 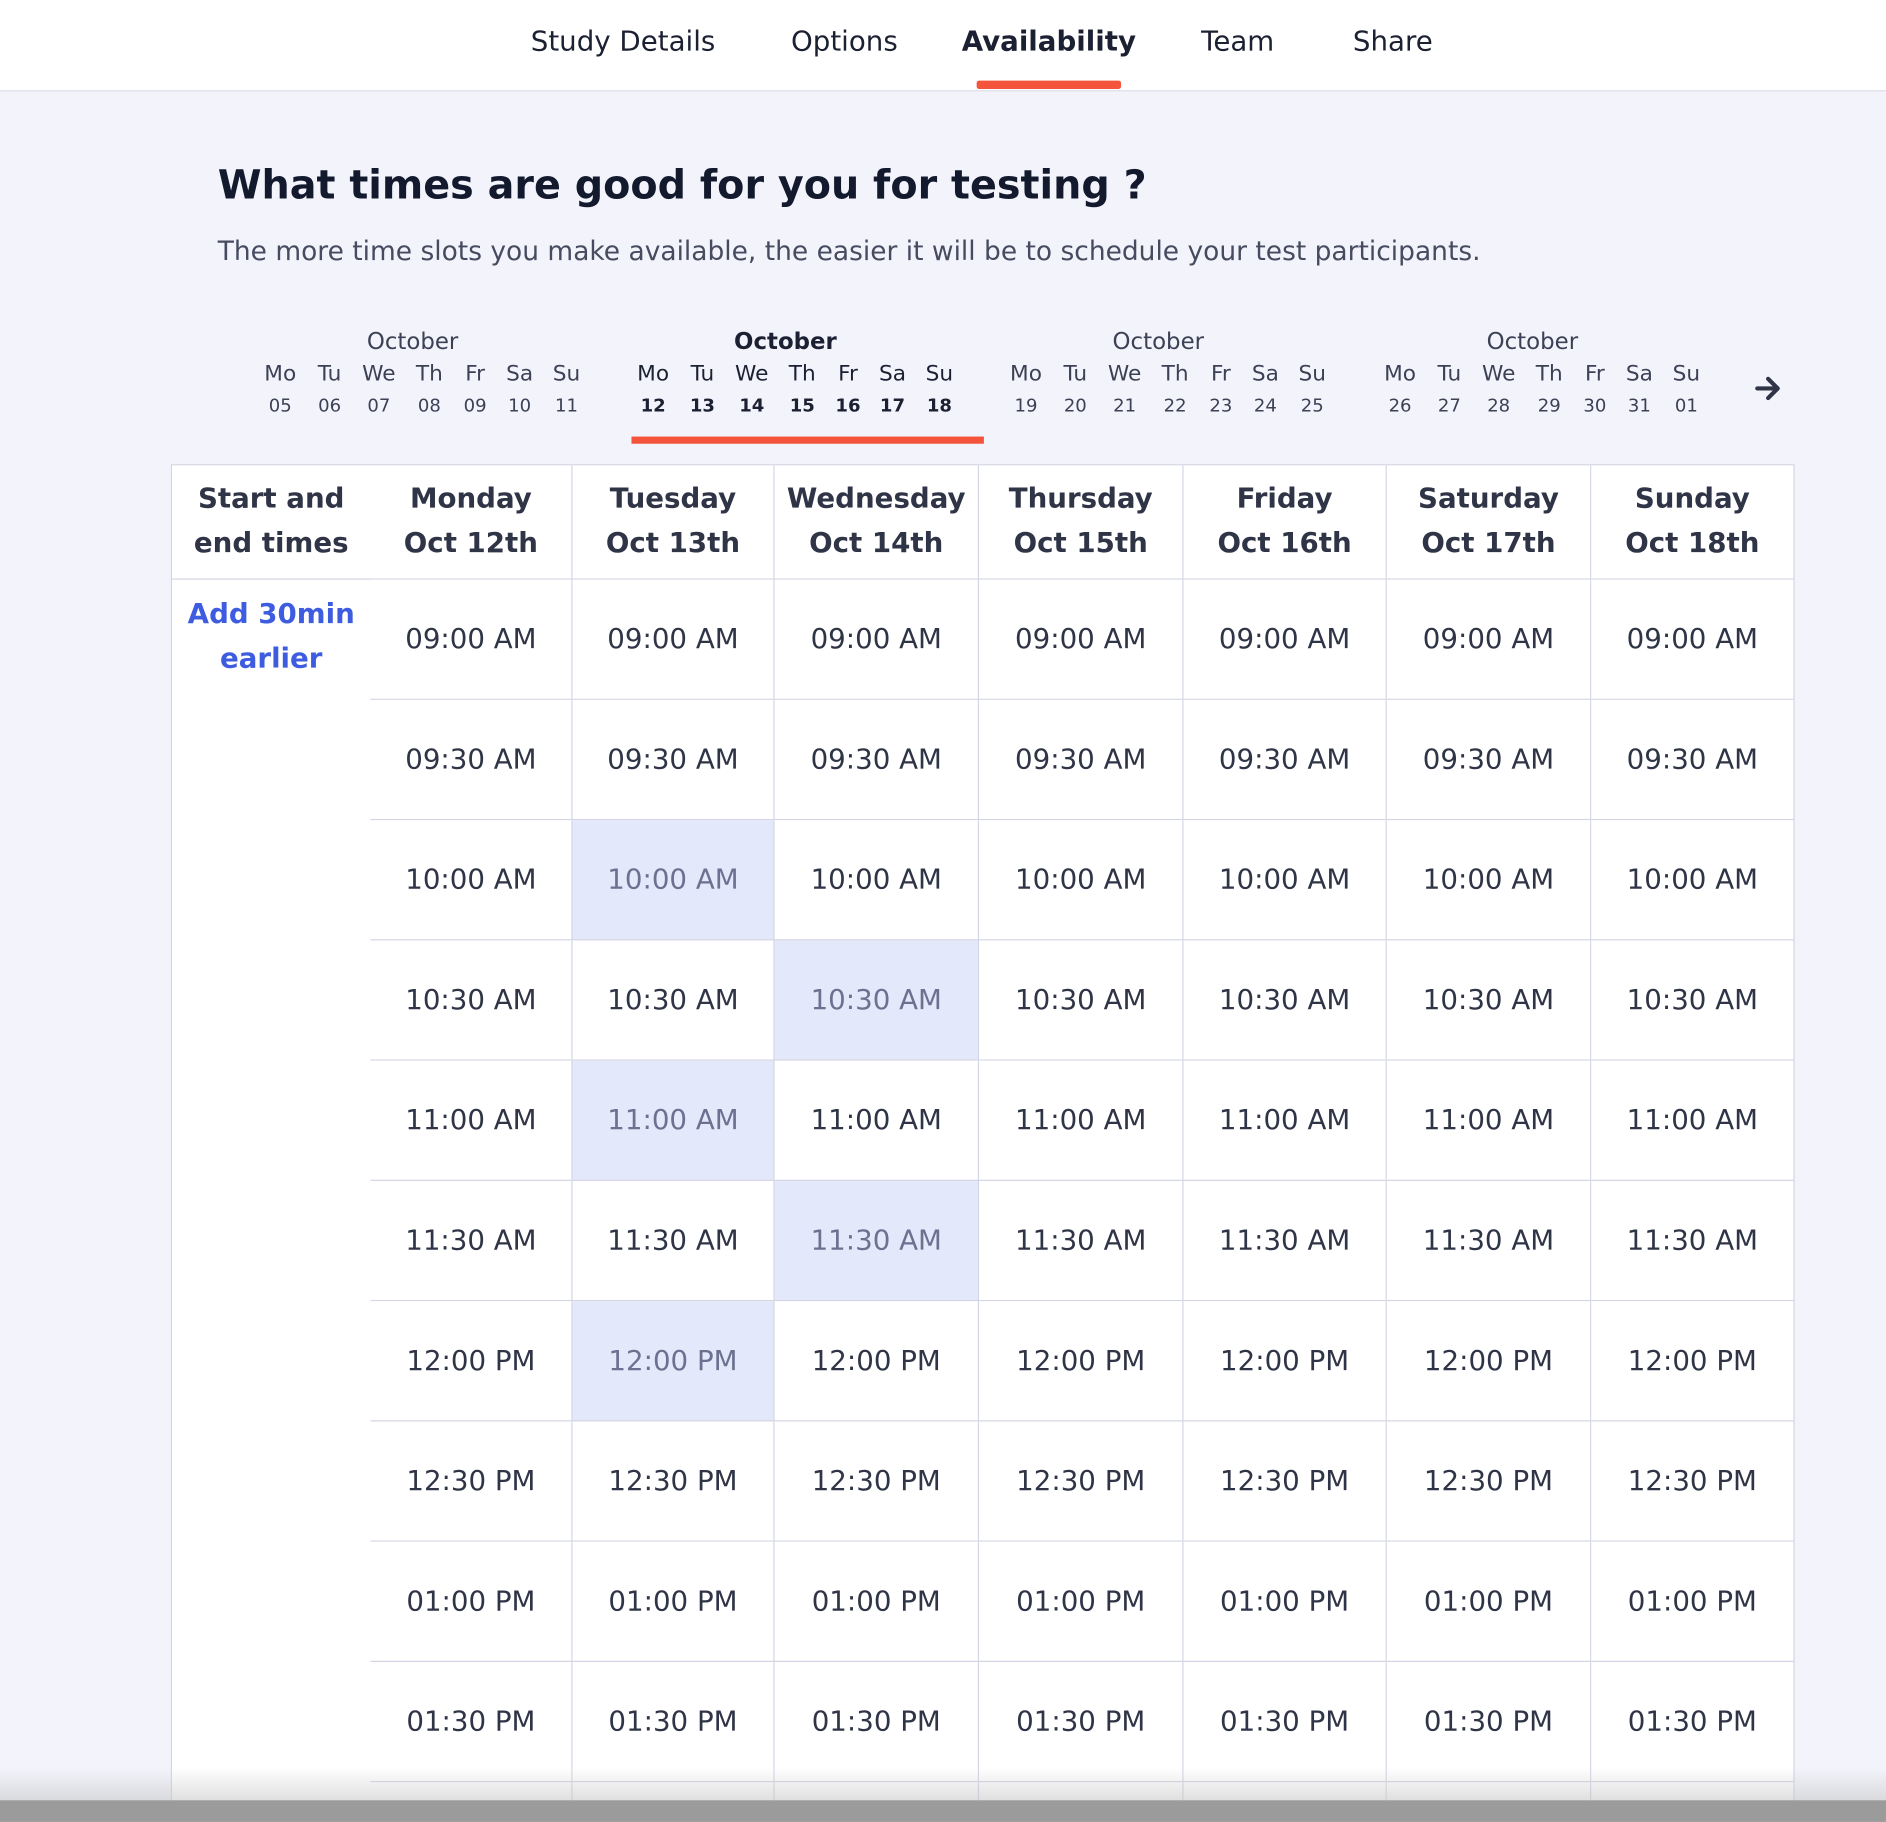 I want to click on day-number: 18, so click(x=939, y=405).